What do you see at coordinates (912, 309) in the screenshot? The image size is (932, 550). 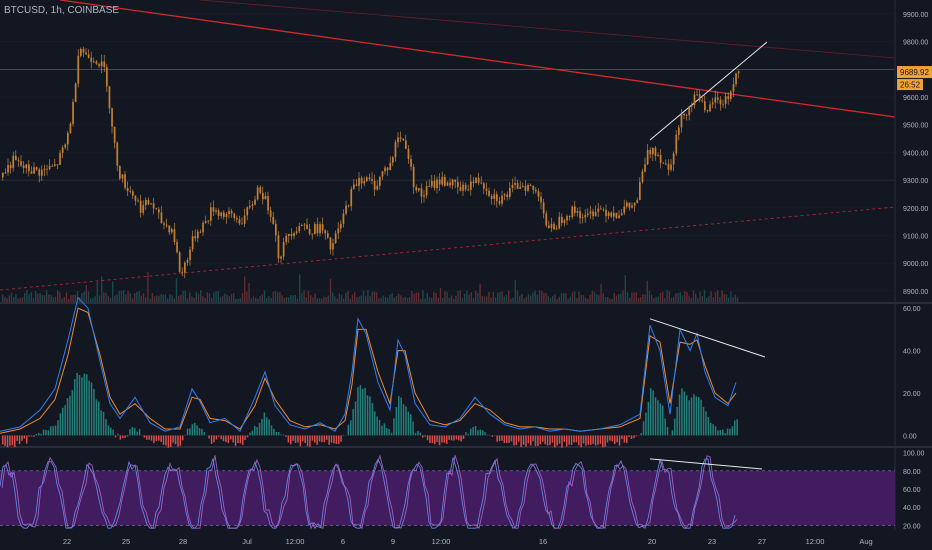 I see `macd-tick-label: 60.00` at bounding box center [912, 309].